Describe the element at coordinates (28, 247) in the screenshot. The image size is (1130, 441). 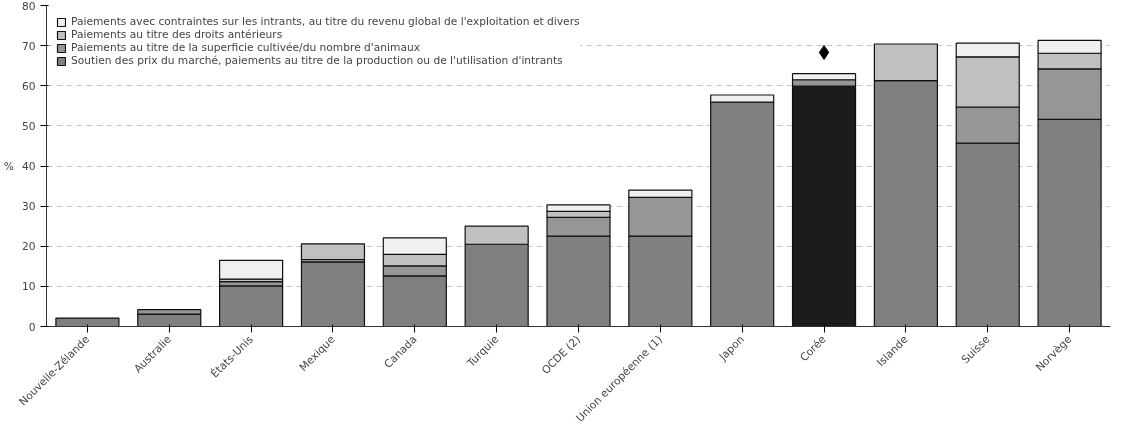
I see `y-tick-label: 20` at that location.